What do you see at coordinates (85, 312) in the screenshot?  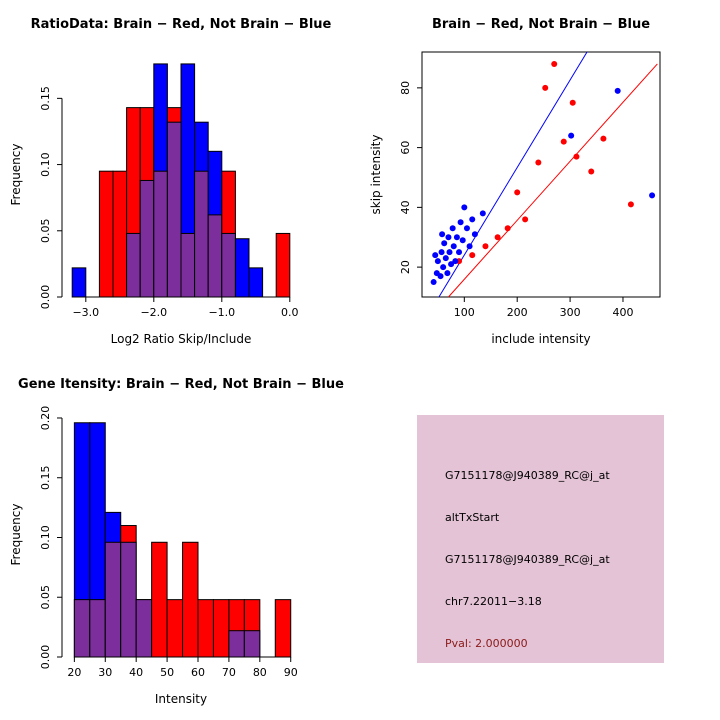 I see `x-tick-label: −3.0` at bounding box center [85, 312].